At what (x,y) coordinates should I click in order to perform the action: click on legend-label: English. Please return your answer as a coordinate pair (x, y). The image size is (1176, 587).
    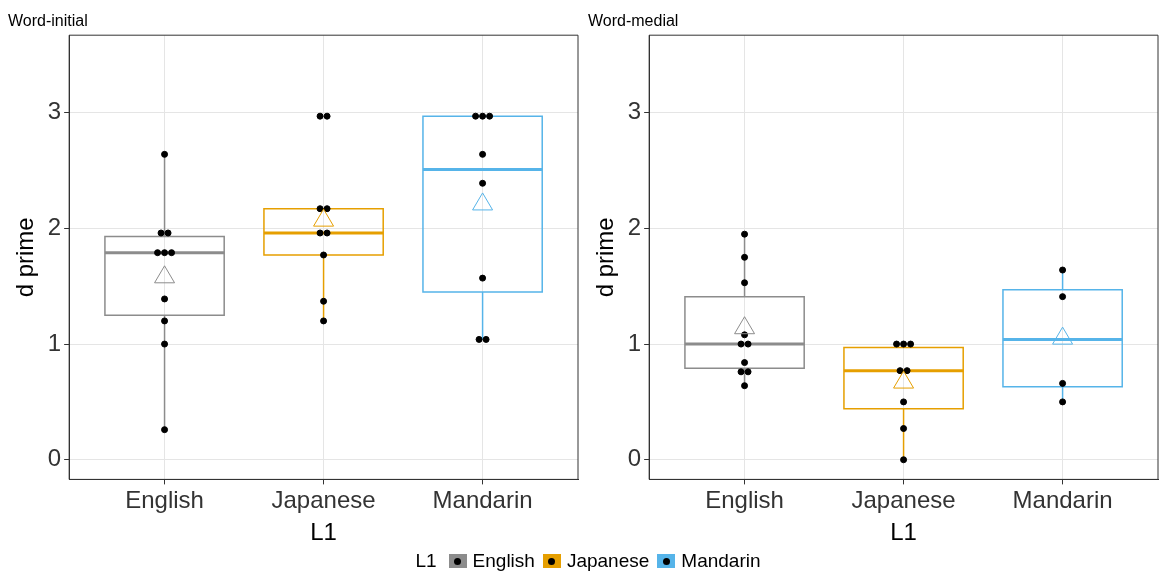
    Looking at the image, I should click on (503, 561).